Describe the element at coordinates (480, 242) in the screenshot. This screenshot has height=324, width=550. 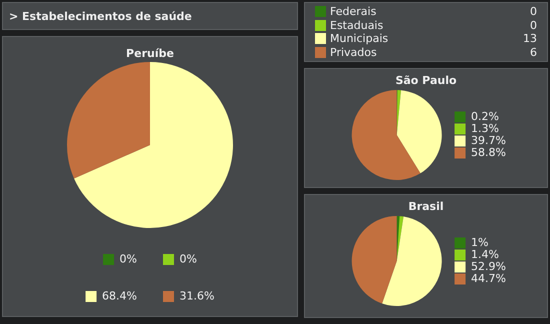
I see `legend-label: 1%` at that location.